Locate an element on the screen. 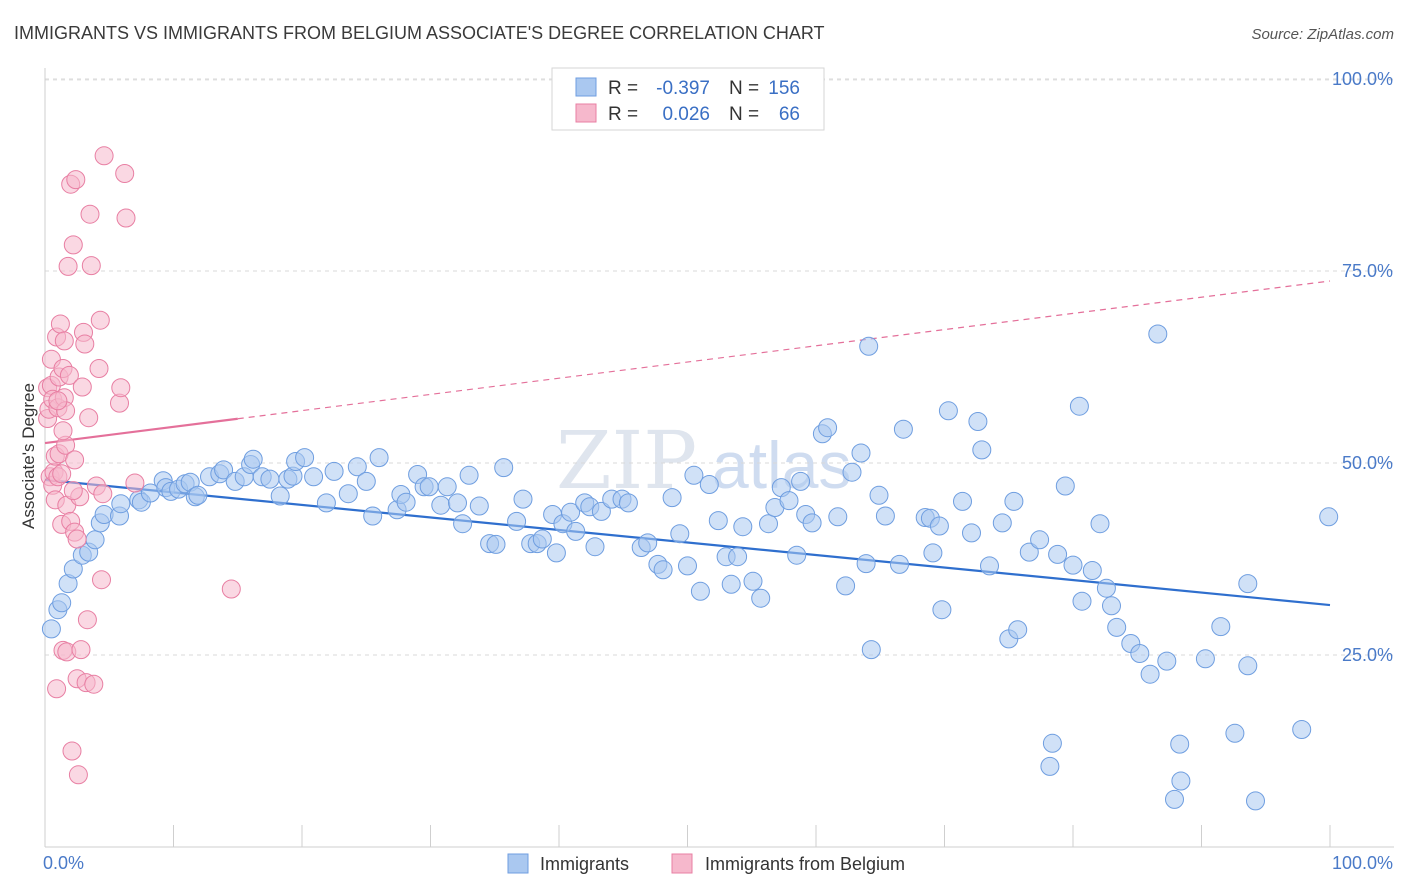 The width and height of the screenshot is (1406, 892). bottom-legend: Immigrants Immigrants from Belgium is located at coordinates (706, 863).